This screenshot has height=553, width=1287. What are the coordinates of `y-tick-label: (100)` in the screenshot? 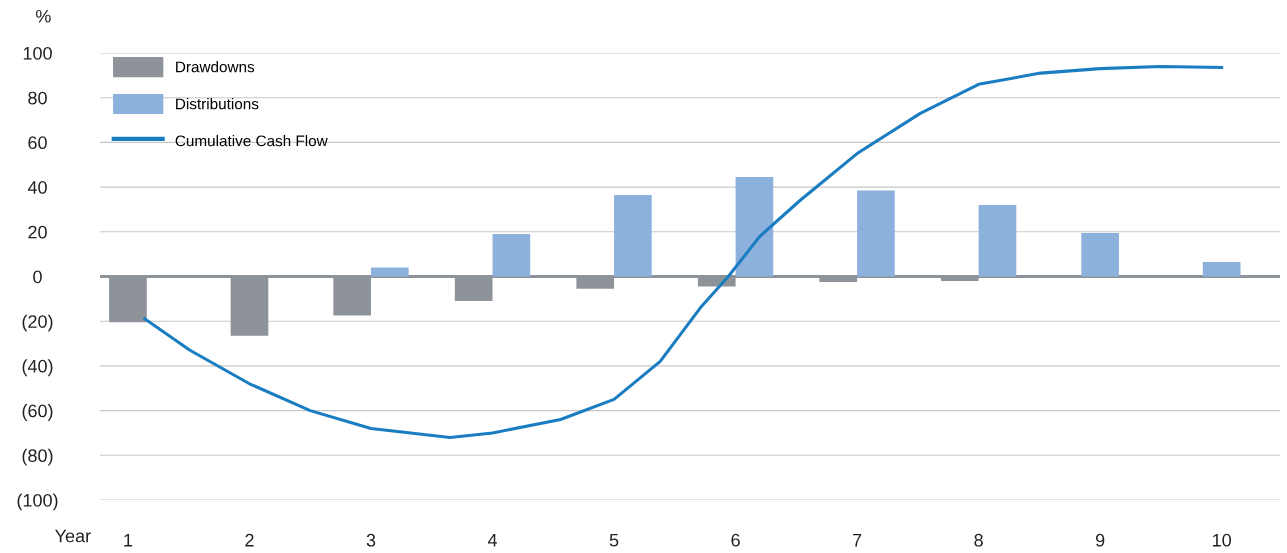 It's located at (37, 502).